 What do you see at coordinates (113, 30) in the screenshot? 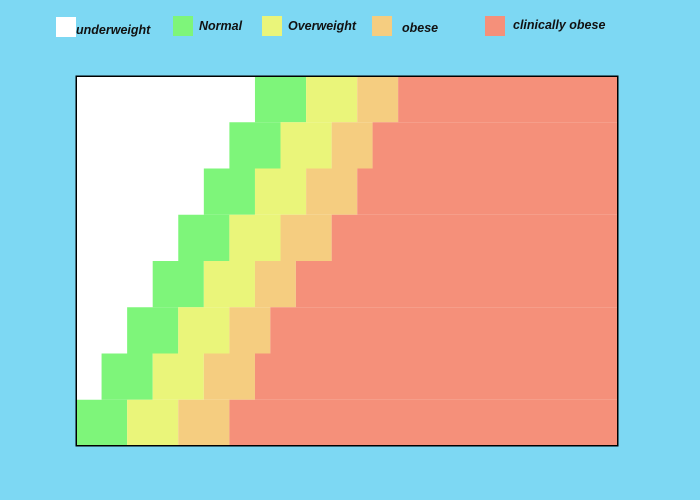
I see `legend-label-underweight: underweight` at bounding box center [113, 30].